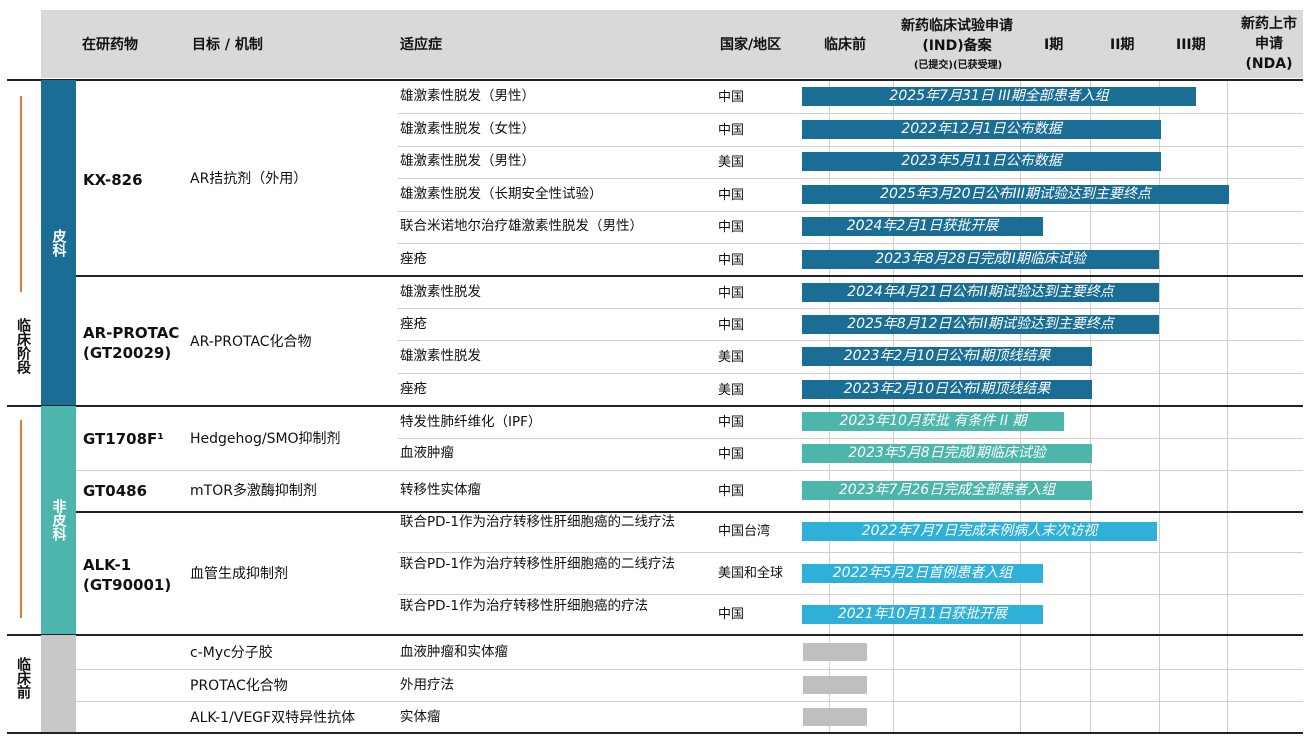 This screenshot has height=745, width=1314. Describe the element at coordinates (421, 45) in the screenshot. I see `col-header-indication: 适应症` at that location.